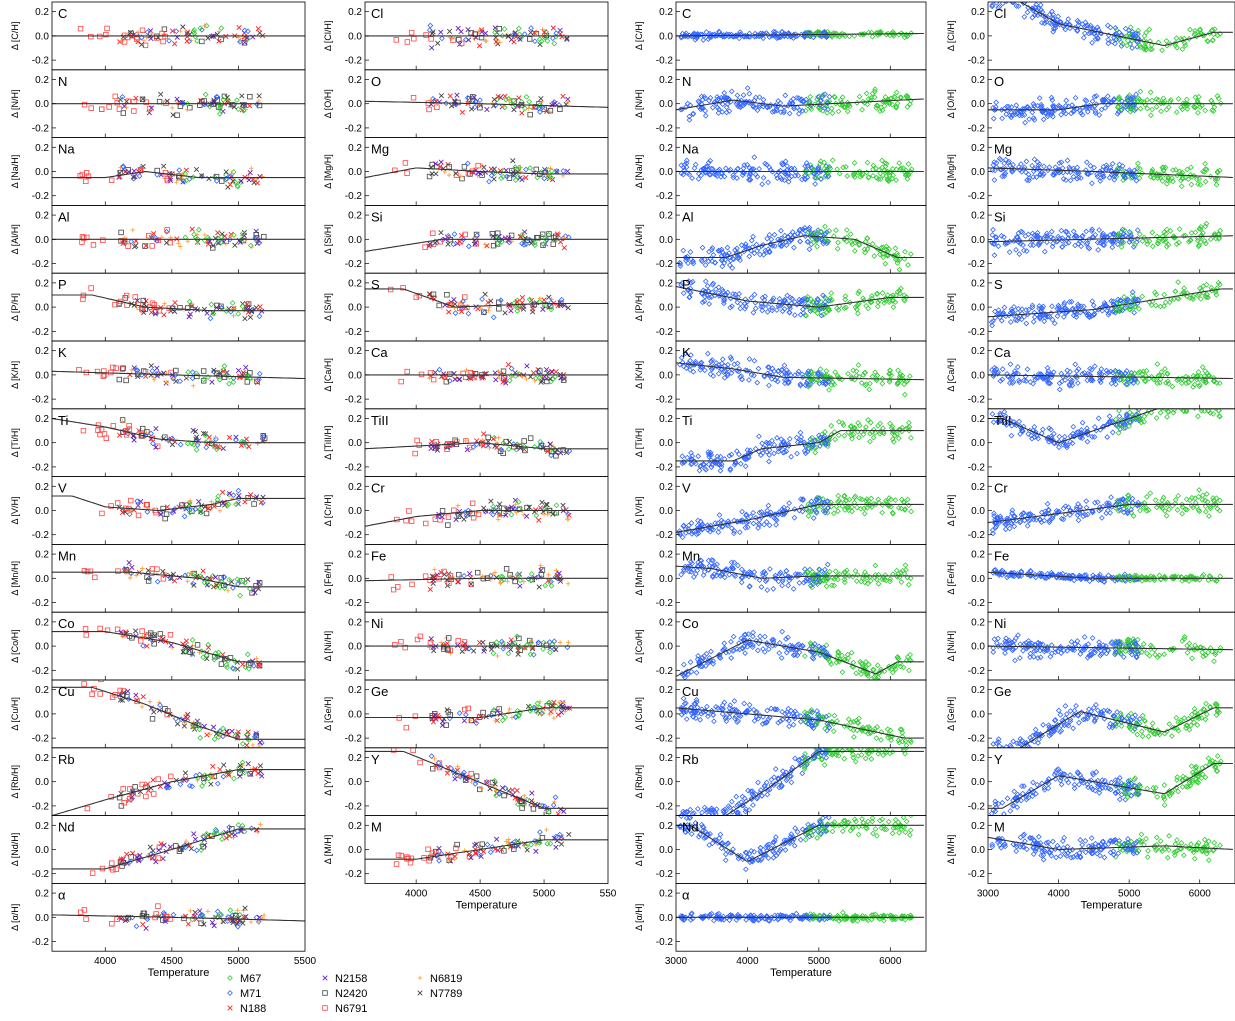 The width and height of the screenshot is (1235, 1021). Describe the element at coordinates (178, 510) in the screenshot. I see `panel-frame` at that location.